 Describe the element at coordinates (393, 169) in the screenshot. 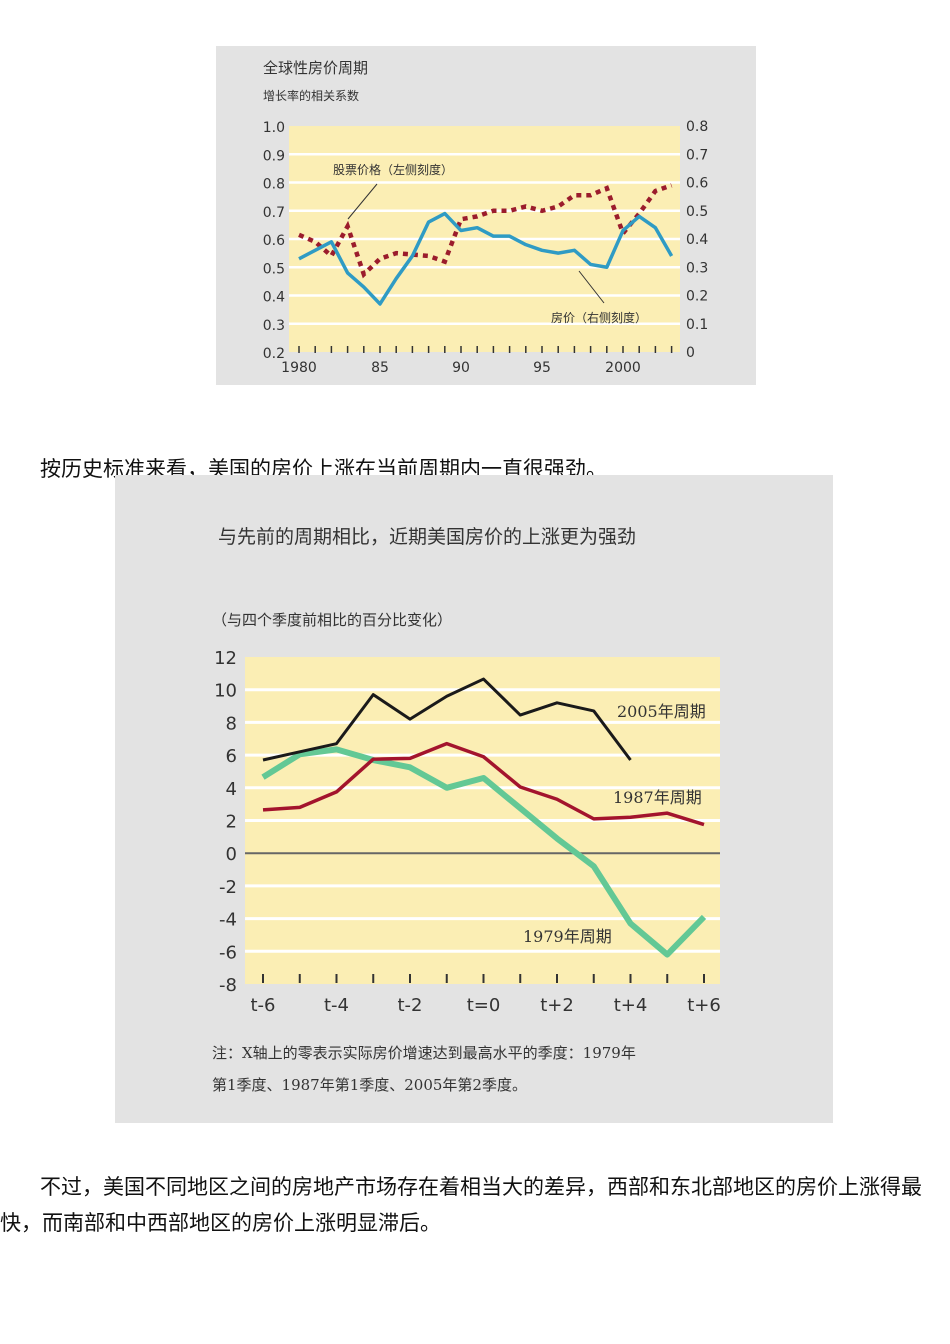

I see `annotation-stock: 股票价格（左侧刻度）` at that location.